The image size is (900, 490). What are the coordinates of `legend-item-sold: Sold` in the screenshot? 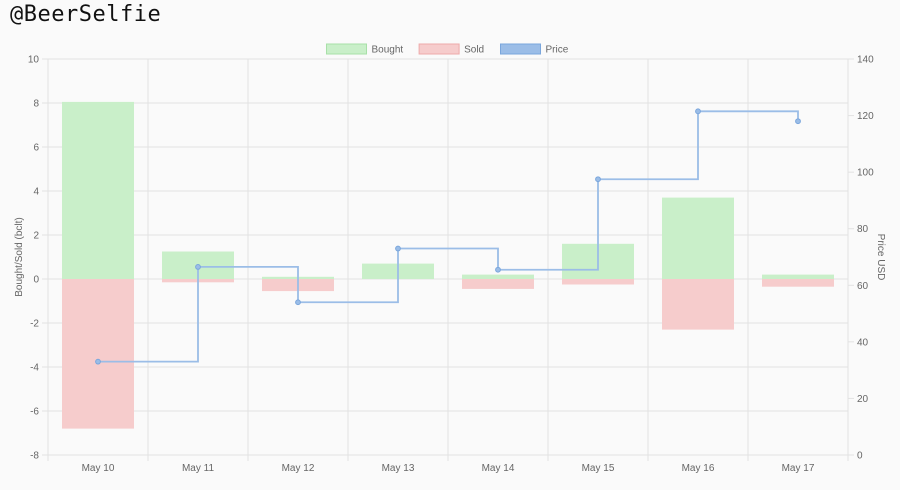 It's located at (451, 49).